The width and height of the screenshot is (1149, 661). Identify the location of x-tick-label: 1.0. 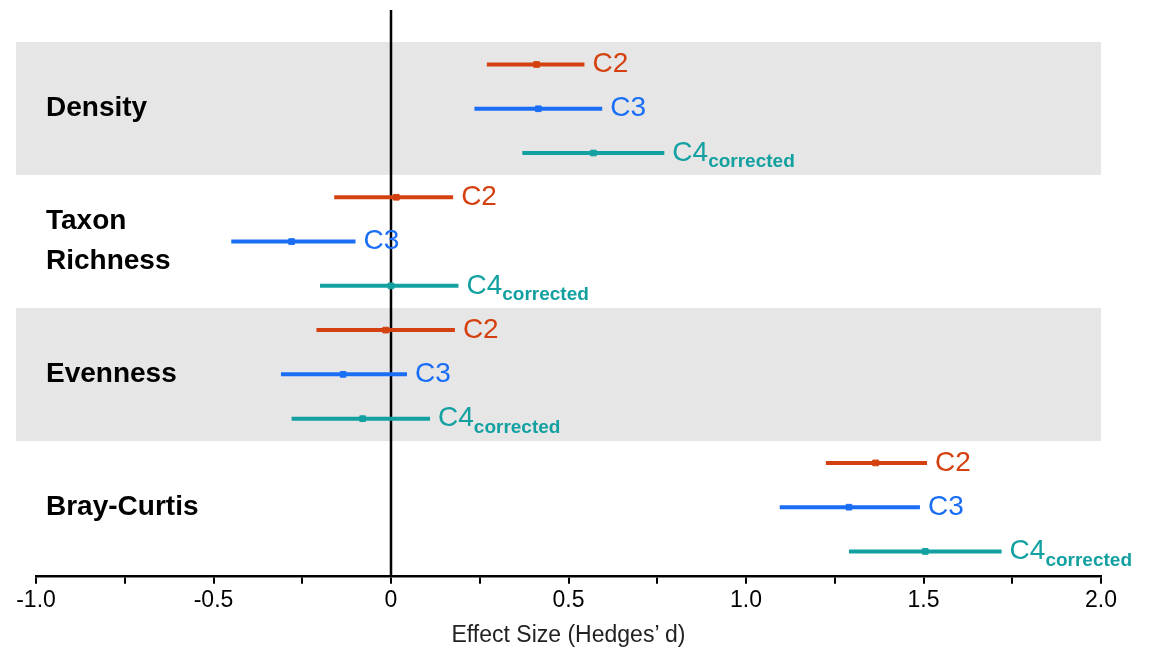
(746, 598).